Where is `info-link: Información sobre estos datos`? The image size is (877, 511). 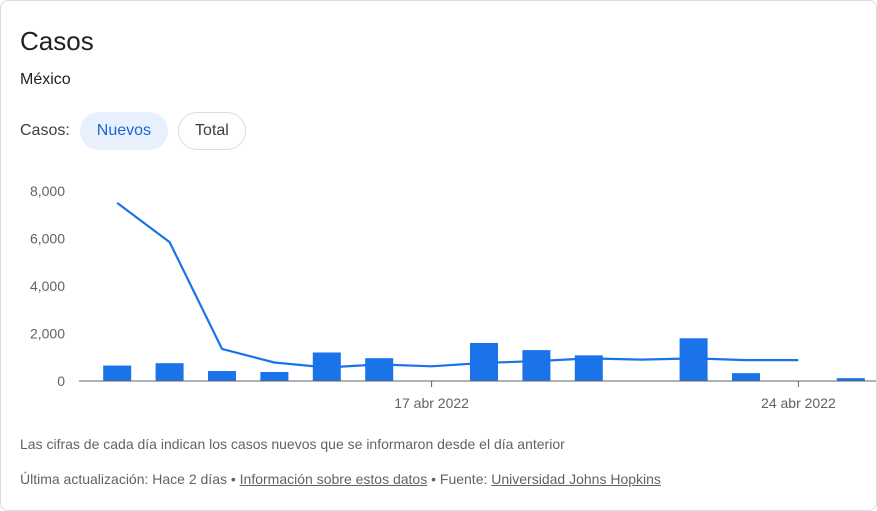 info-link: Información sobre estos datos is located at coordinates (333, 479).